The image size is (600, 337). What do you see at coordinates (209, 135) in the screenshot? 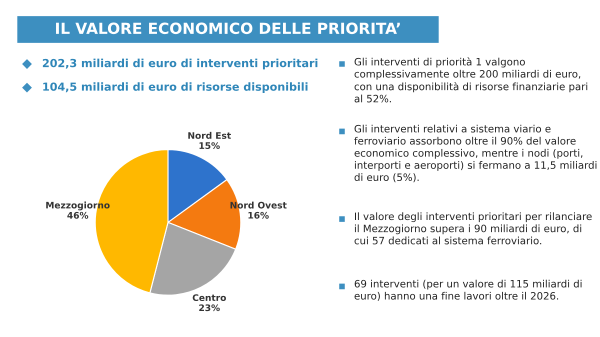
I see `slice-label: Nord Est` at bounding box center [209, 135].